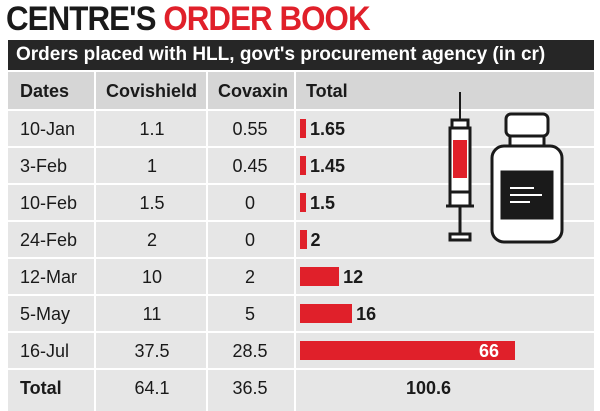 Image resolution: width=600 pixels, height=411 pixels. Describe the element at coordinates (250, 166) in the screenshot. I see `covaxin-cell: 0.45` at that location.